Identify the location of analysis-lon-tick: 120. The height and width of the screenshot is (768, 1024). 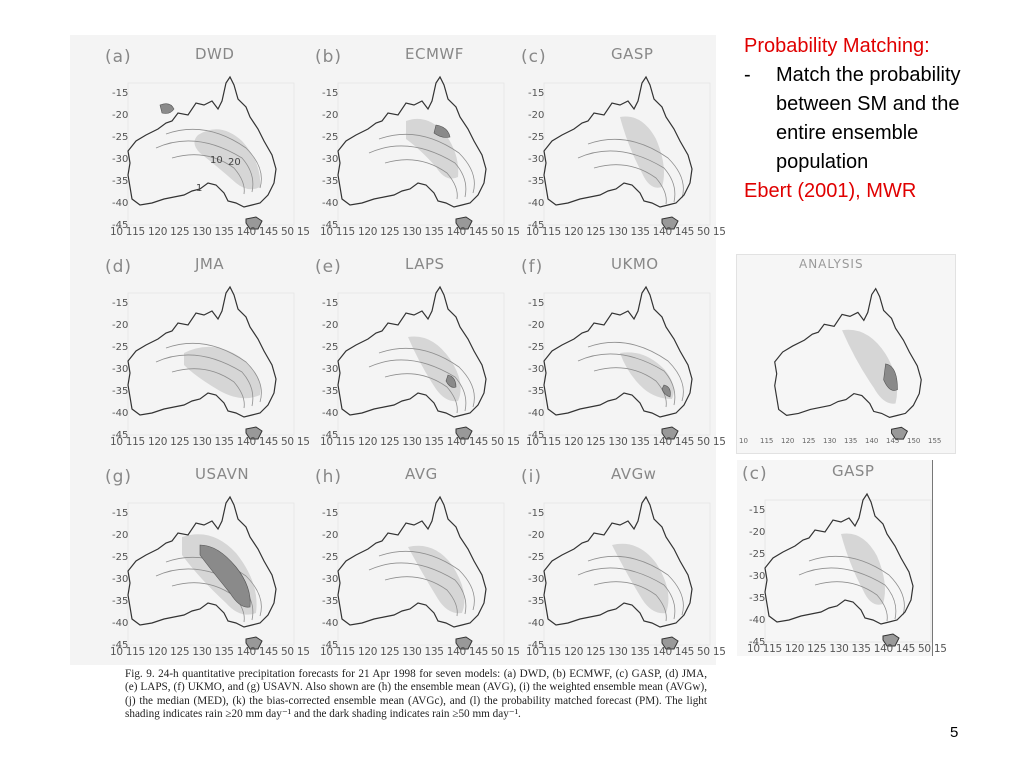
(788, 441).